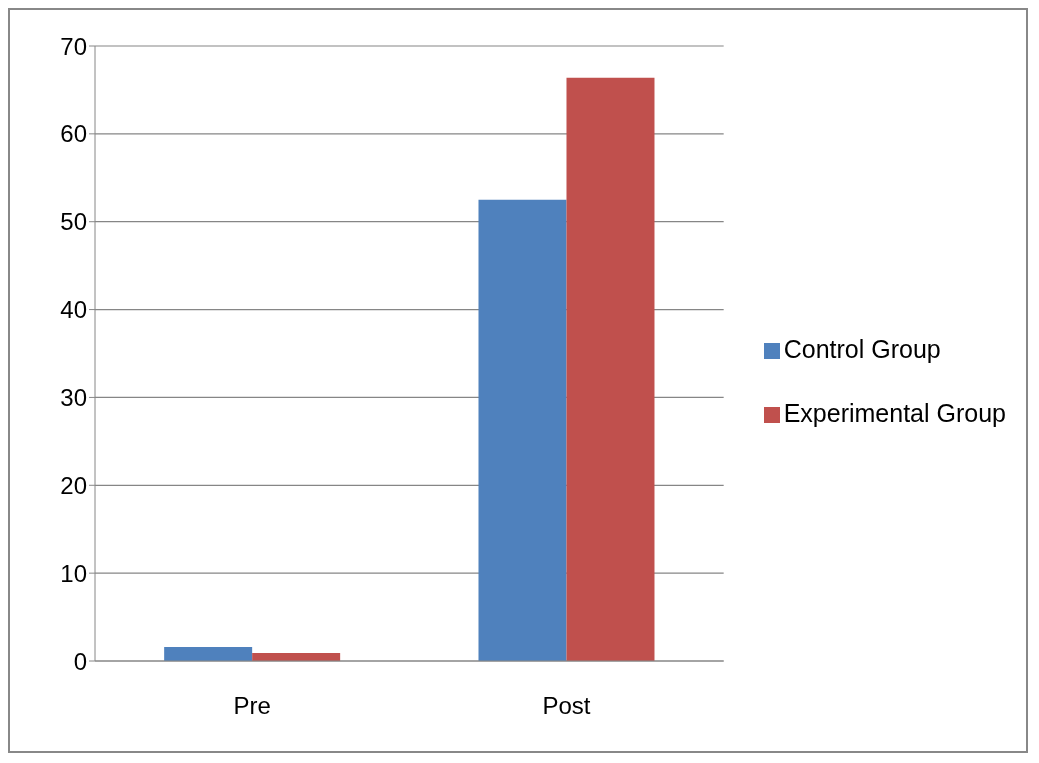  I want to click on y-tick-label: 60, so click(73, 134).